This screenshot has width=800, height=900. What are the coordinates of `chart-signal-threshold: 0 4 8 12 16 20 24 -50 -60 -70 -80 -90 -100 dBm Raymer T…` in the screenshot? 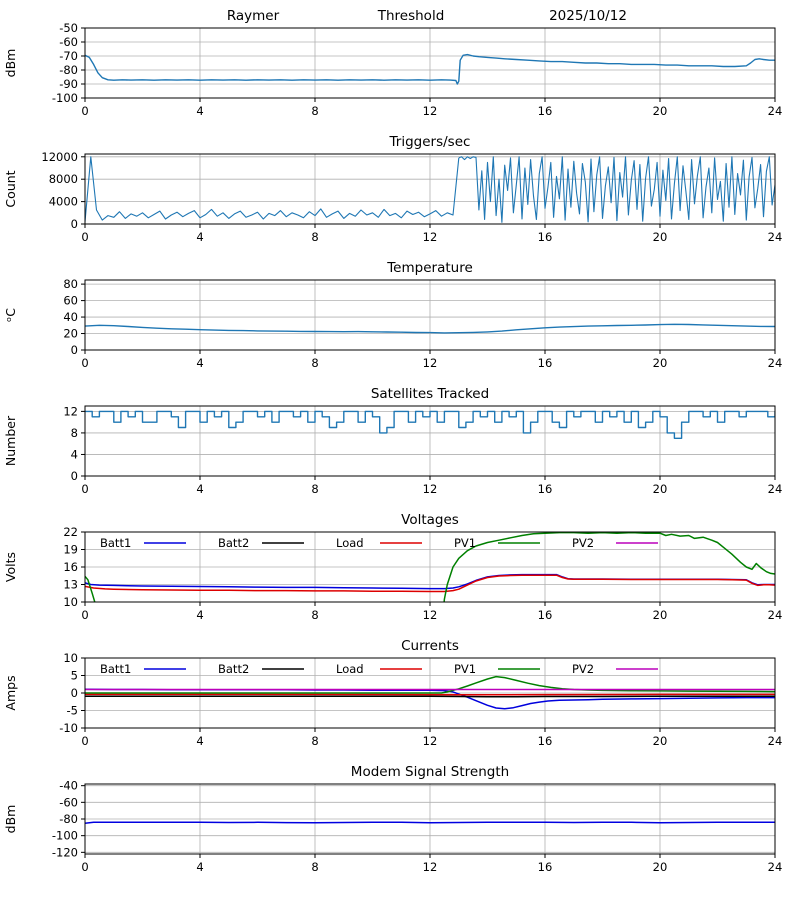 It's located at (400, 67).